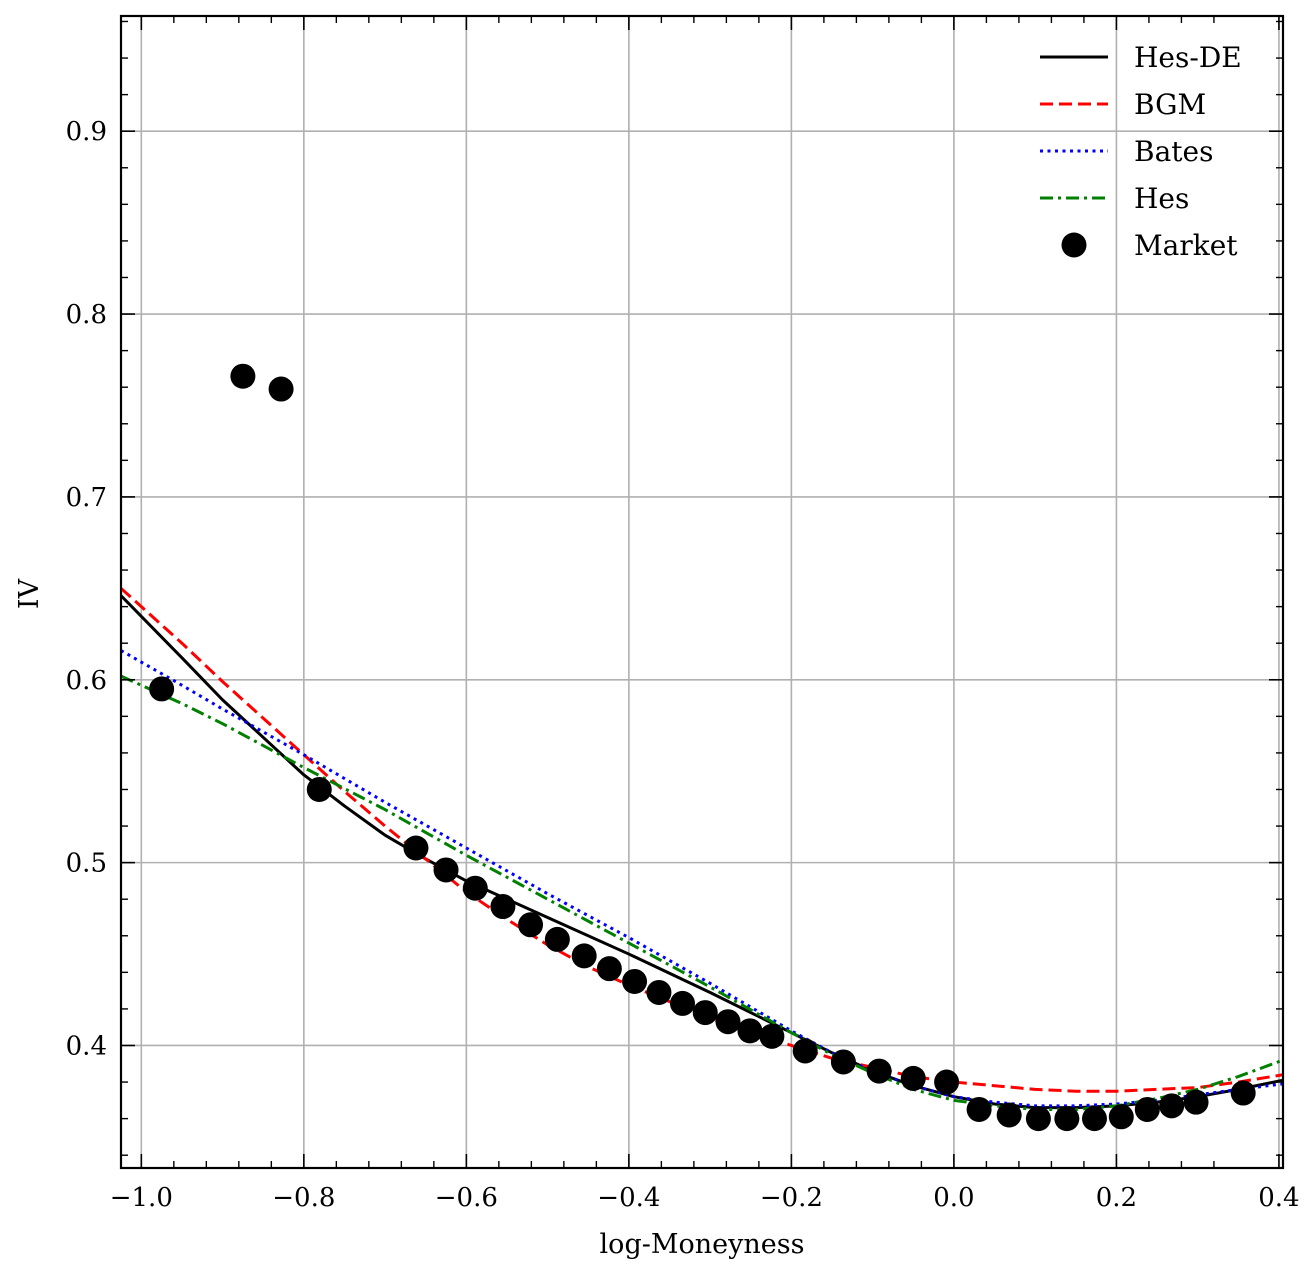  Describe the element at coordinates (86, 864) in the screenshot. I see `y-tick-label: 0.5` at that location.